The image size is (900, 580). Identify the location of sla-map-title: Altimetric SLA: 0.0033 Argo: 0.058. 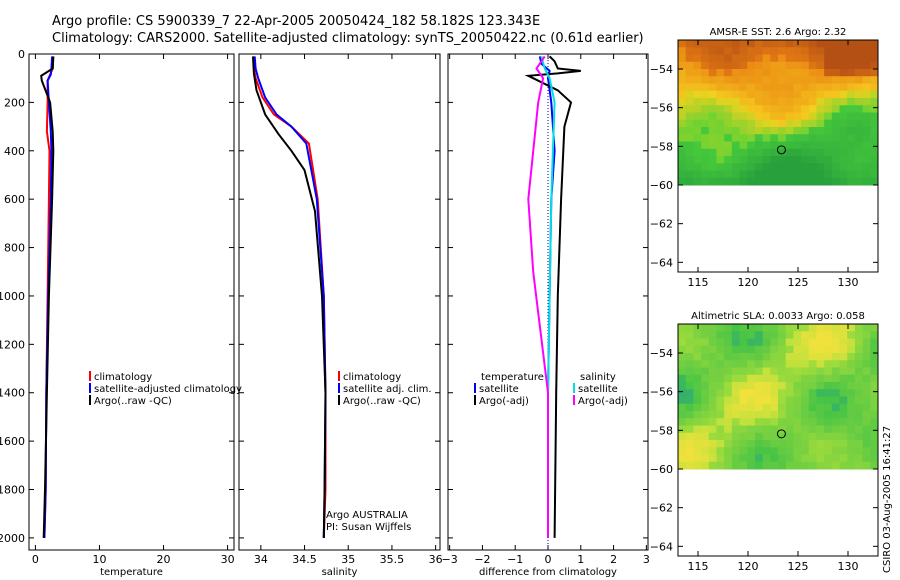
(778, 316).